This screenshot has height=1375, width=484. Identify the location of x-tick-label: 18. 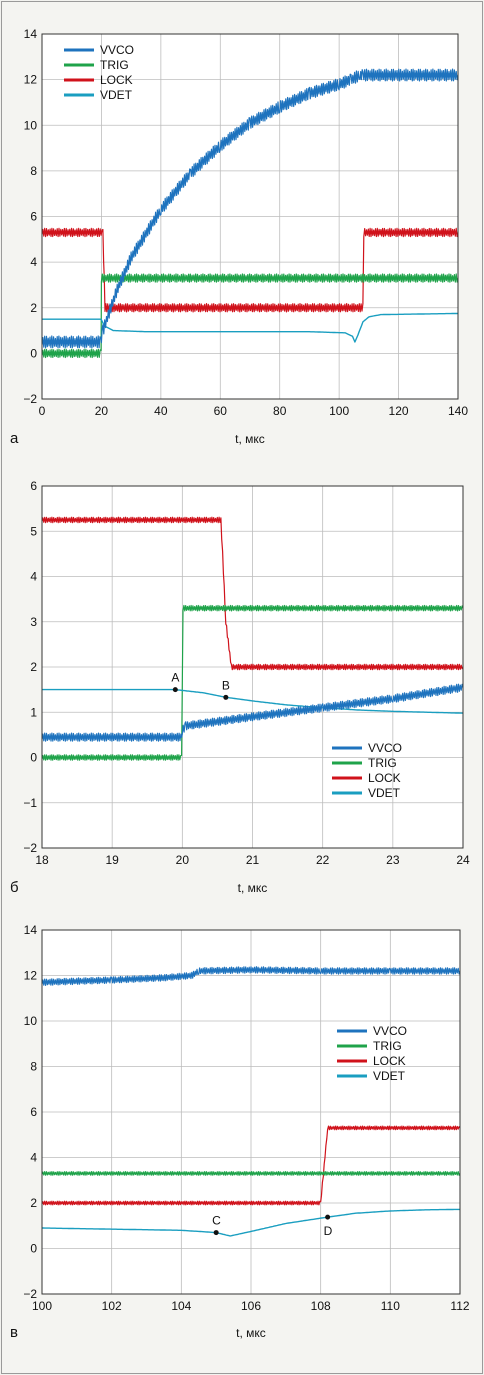
(42, 860).